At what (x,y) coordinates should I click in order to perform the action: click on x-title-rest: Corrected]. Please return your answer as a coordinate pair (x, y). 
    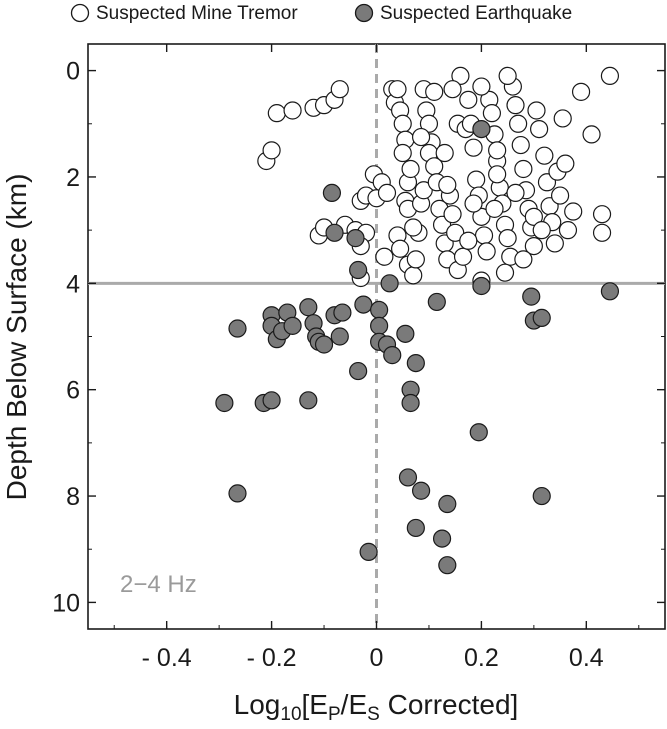
    Looking at the image, I should click on (449, 704).